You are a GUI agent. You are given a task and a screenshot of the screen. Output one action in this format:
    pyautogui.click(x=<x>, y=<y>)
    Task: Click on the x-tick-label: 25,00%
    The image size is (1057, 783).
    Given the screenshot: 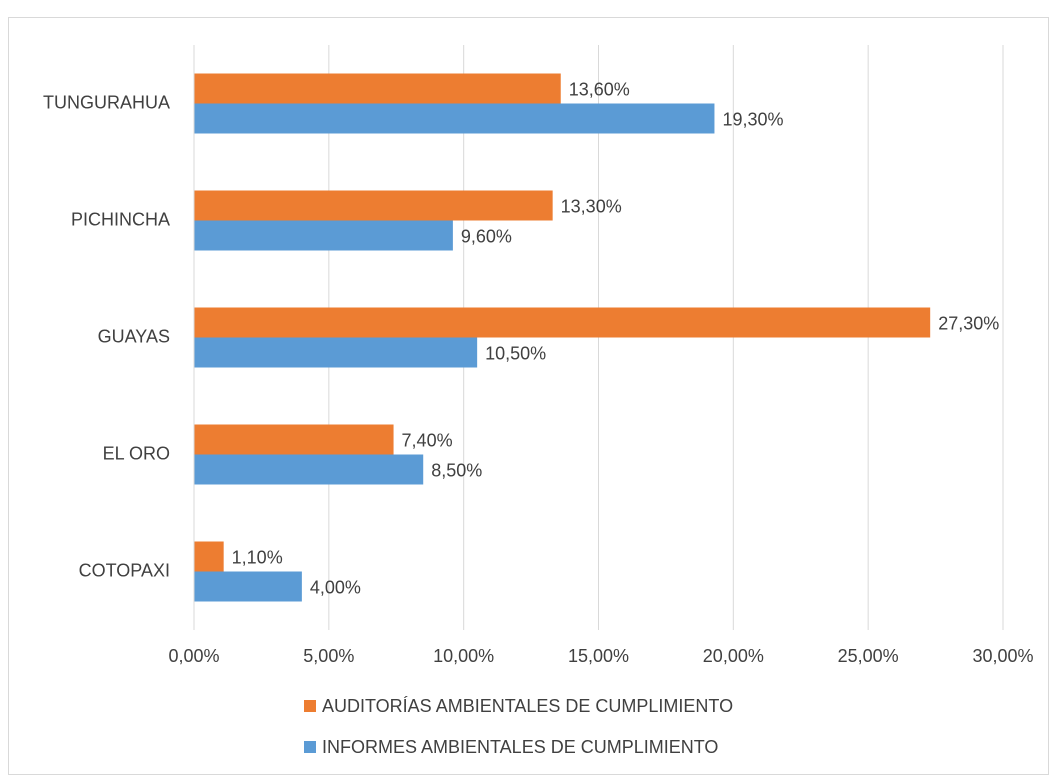 What is the action you would take?
    pyautogui.click(x=868, y=656)
    